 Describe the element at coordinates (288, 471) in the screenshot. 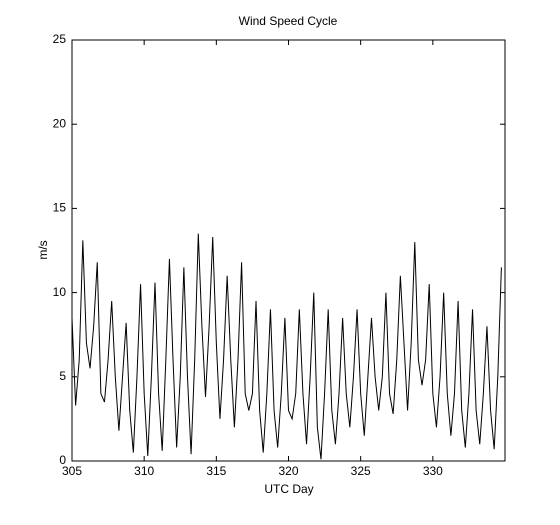

I see `x-tick-label: 320` at that location.